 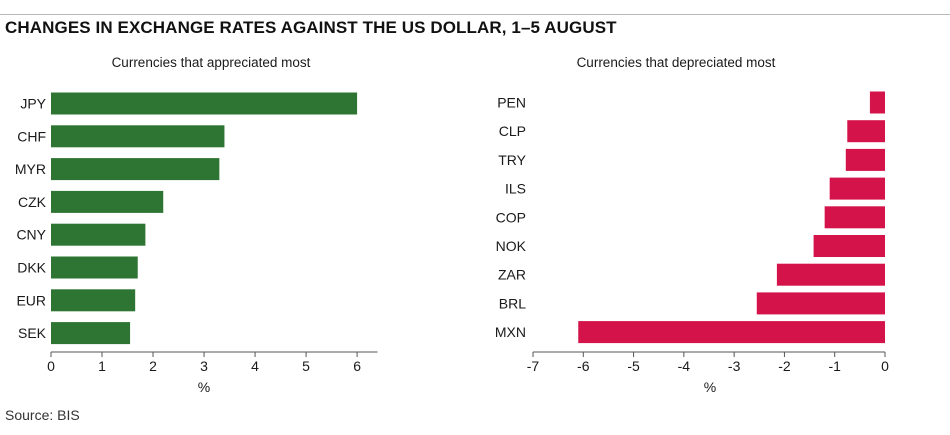 I want to click on left-x-tick-label: 5, so click(x=306, y=366).